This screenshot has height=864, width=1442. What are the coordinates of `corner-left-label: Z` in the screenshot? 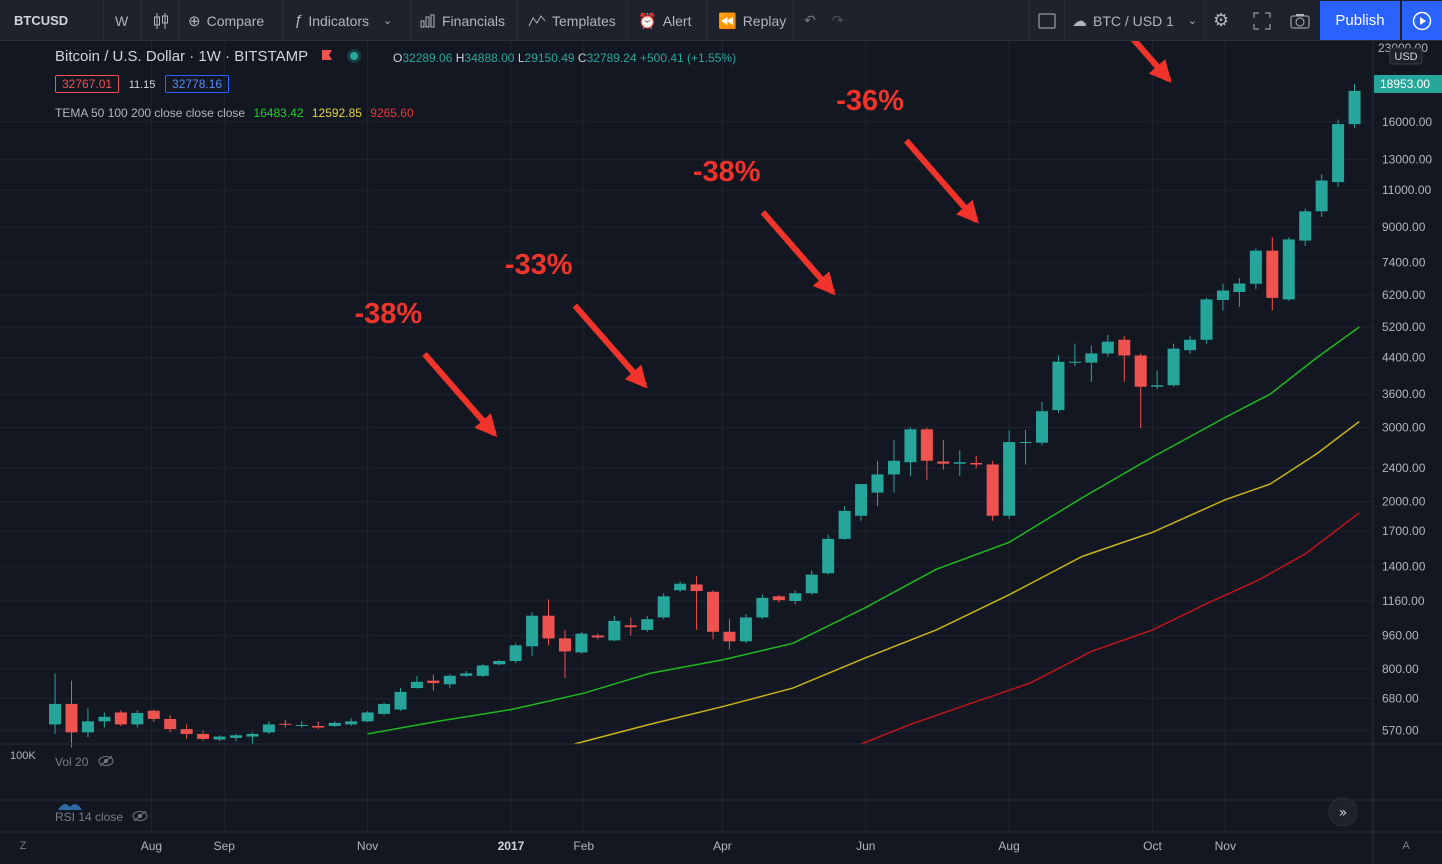 It's located at (23, 846).